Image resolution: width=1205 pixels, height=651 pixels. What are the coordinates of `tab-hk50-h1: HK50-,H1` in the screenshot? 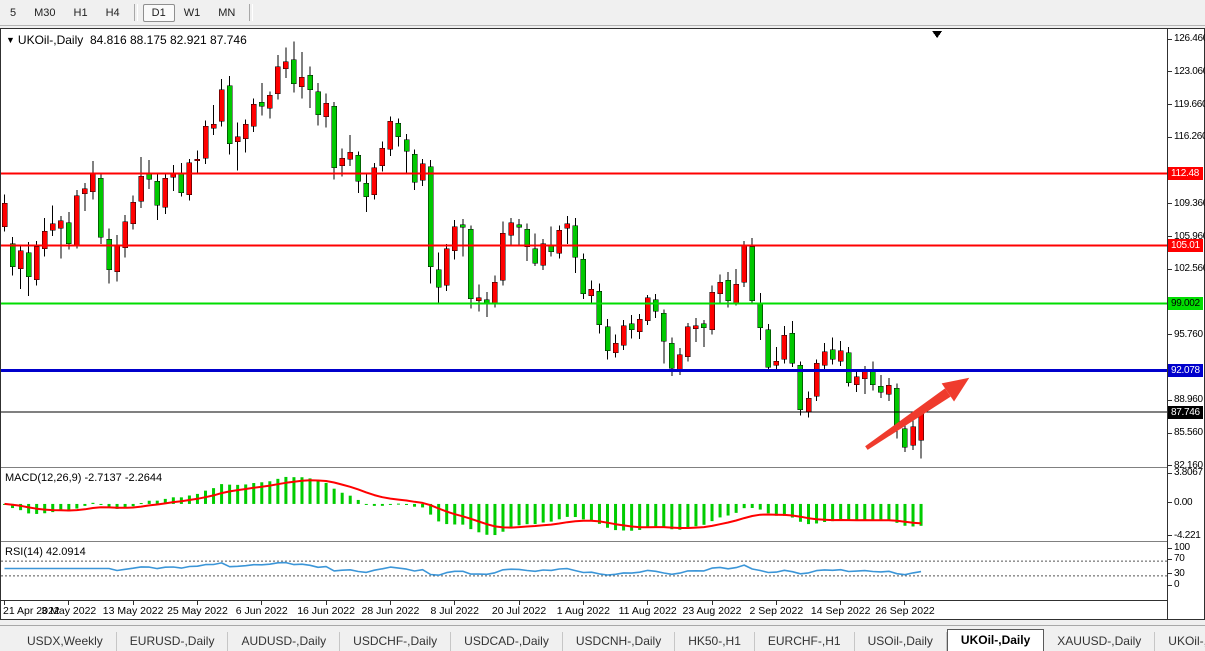 It's located at (715, 641).